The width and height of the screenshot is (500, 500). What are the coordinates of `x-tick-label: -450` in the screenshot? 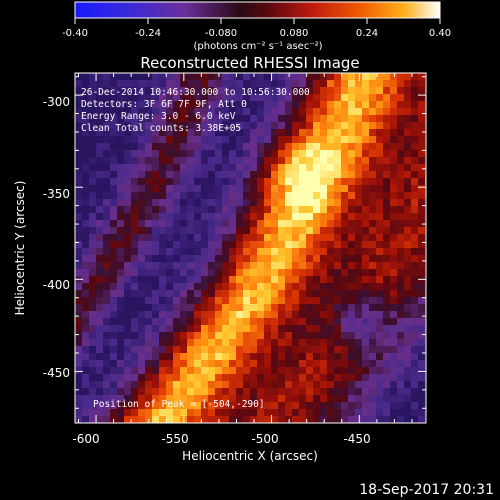 It's located at (356, 439).